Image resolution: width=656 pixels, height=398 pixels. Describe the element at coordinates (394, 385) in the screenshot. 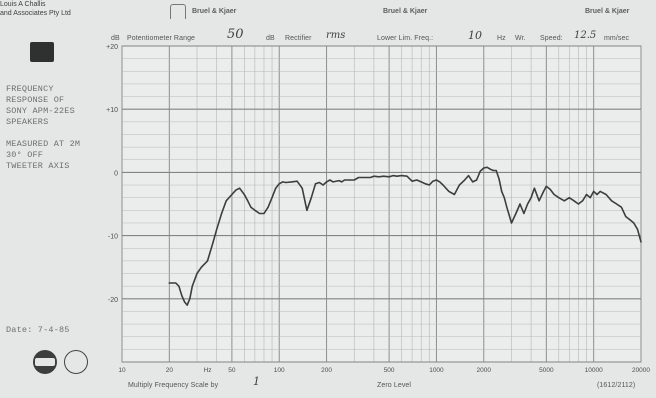

I see `zero-level-label: Zero Level` at that location.